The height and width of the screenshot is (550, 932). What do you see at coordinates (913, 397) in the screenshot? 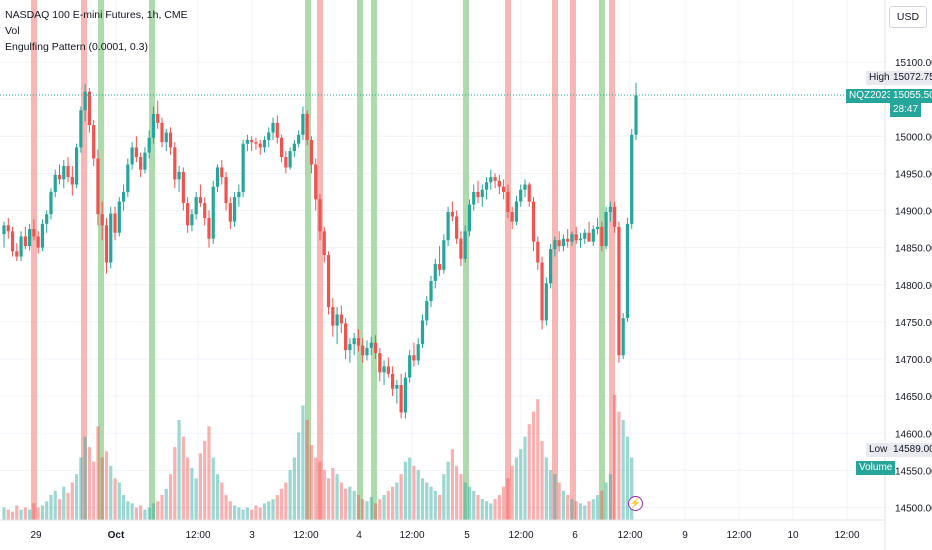
I see `price-tick-label: 14650.00` at bounding box center [913, 397].